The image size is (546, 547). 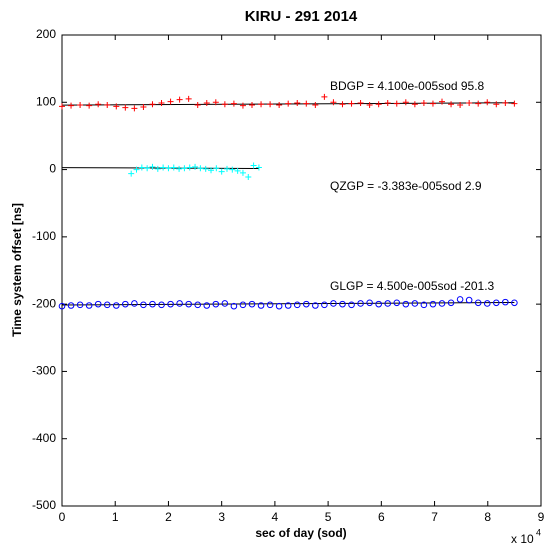 What do you see at coordinates (541, 517) in the screenshot?
I see `x-tick-label: 9` at bounding box center [541, 517].